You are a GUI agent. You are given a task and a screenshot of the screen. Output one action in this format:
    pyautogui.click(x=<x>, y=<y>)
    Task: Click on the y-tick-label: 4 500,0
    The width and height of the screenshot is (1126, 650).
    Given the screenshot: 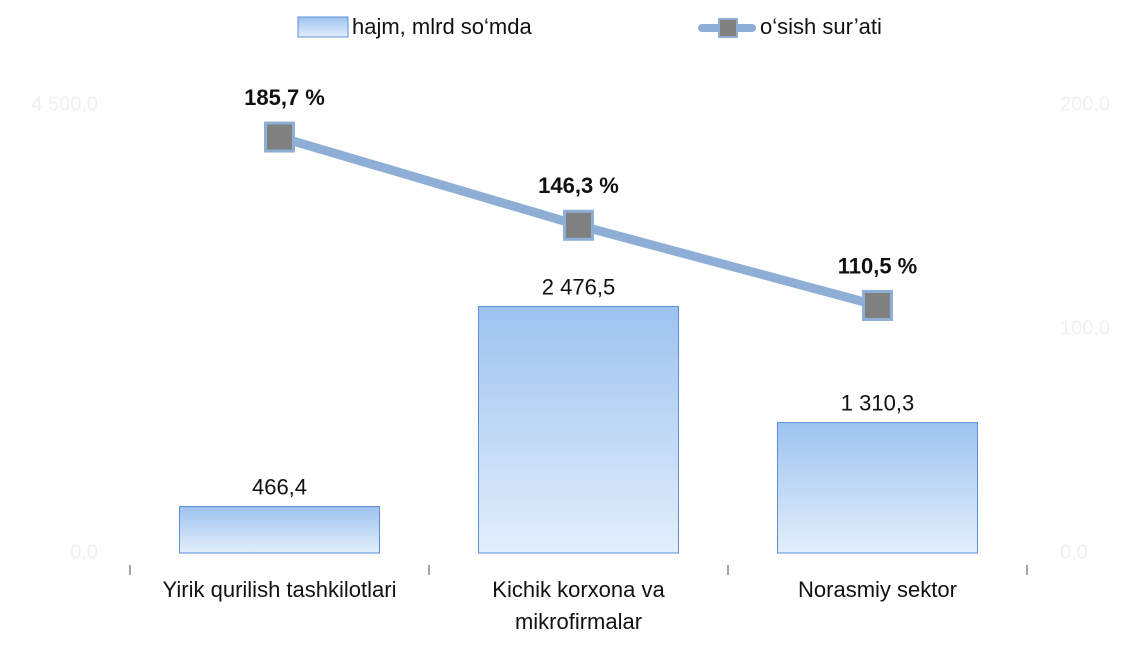 What is the action you would take?
    pyautogui.click(x=64, y=104)
    